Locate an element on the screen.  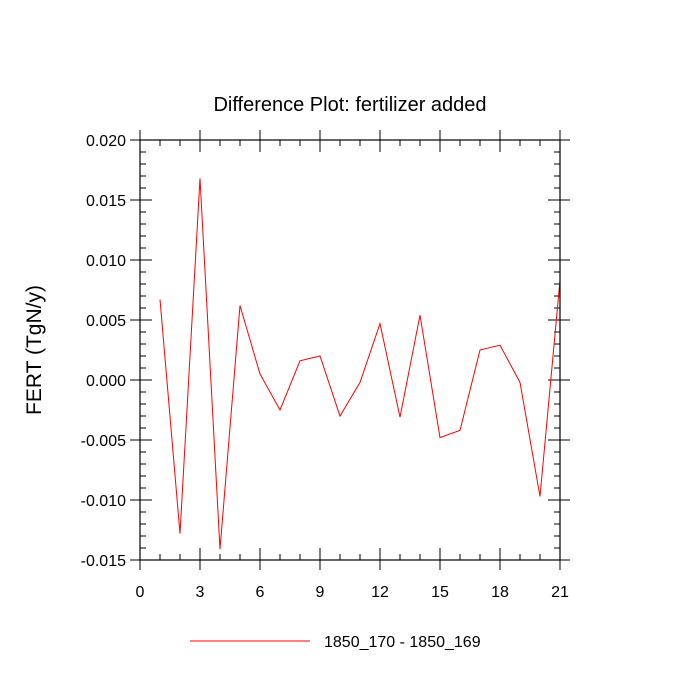
y-tick-label: 0.005 is located at coordinates (106, 321).